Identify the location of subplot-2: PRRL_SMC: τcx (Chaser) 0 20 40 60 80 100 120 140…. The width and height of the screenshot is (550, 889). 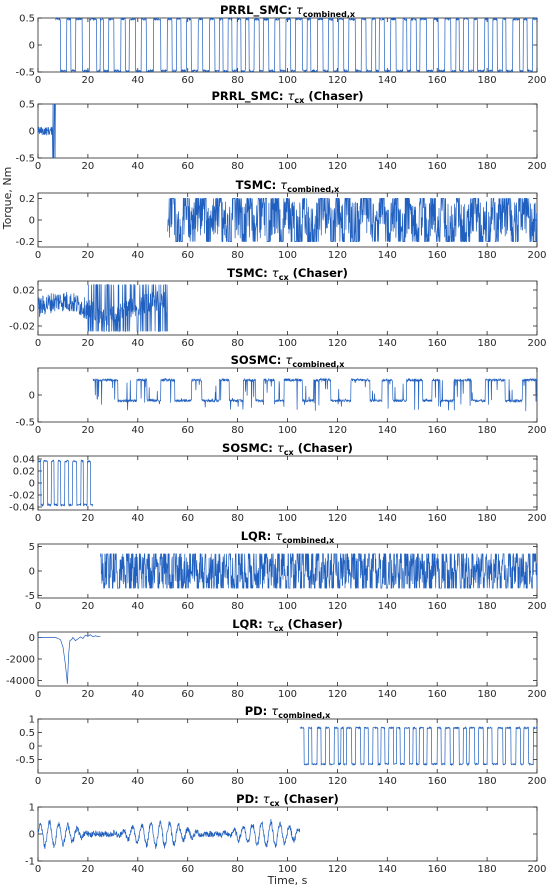
(280, 130).